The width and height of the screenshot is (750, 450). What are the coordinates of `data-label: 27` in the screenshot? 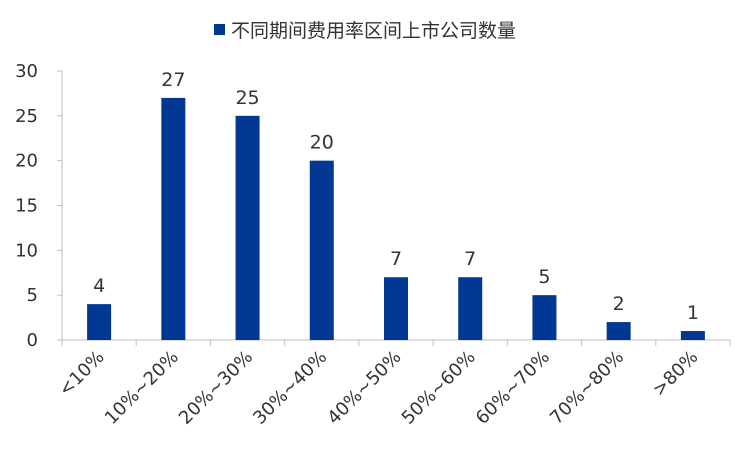 It's located at (173, 80).